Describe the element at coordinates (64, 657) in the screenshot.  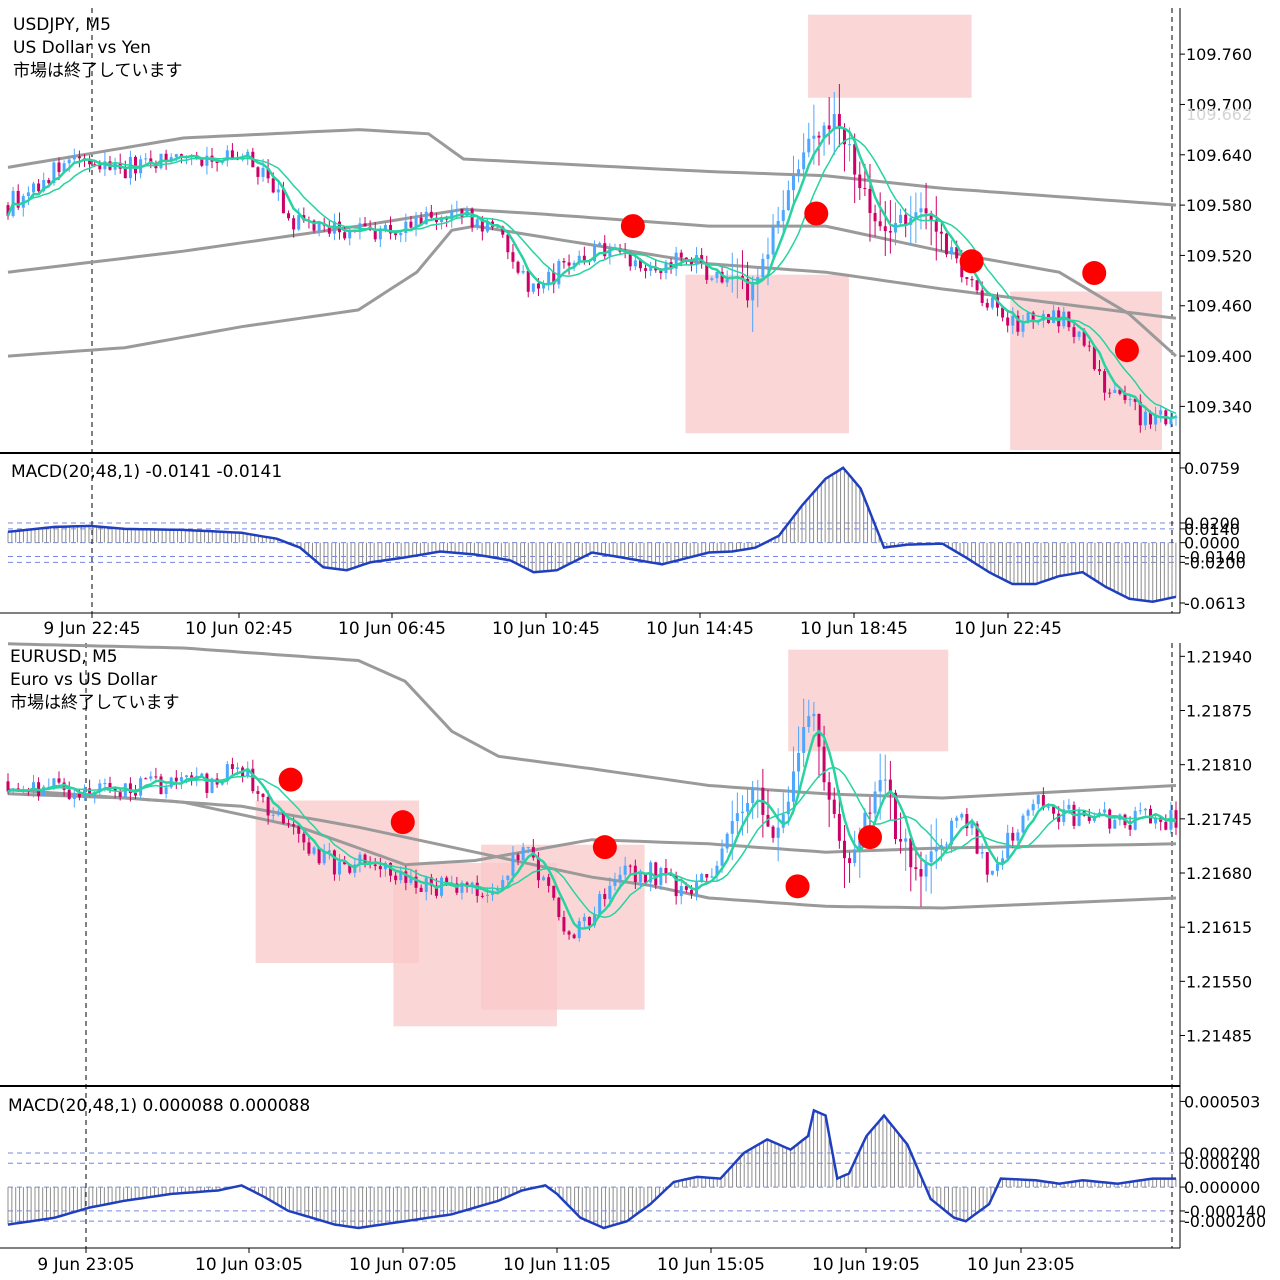
I see `eurusd-symbol-label: EURUSD, M5` at that location.